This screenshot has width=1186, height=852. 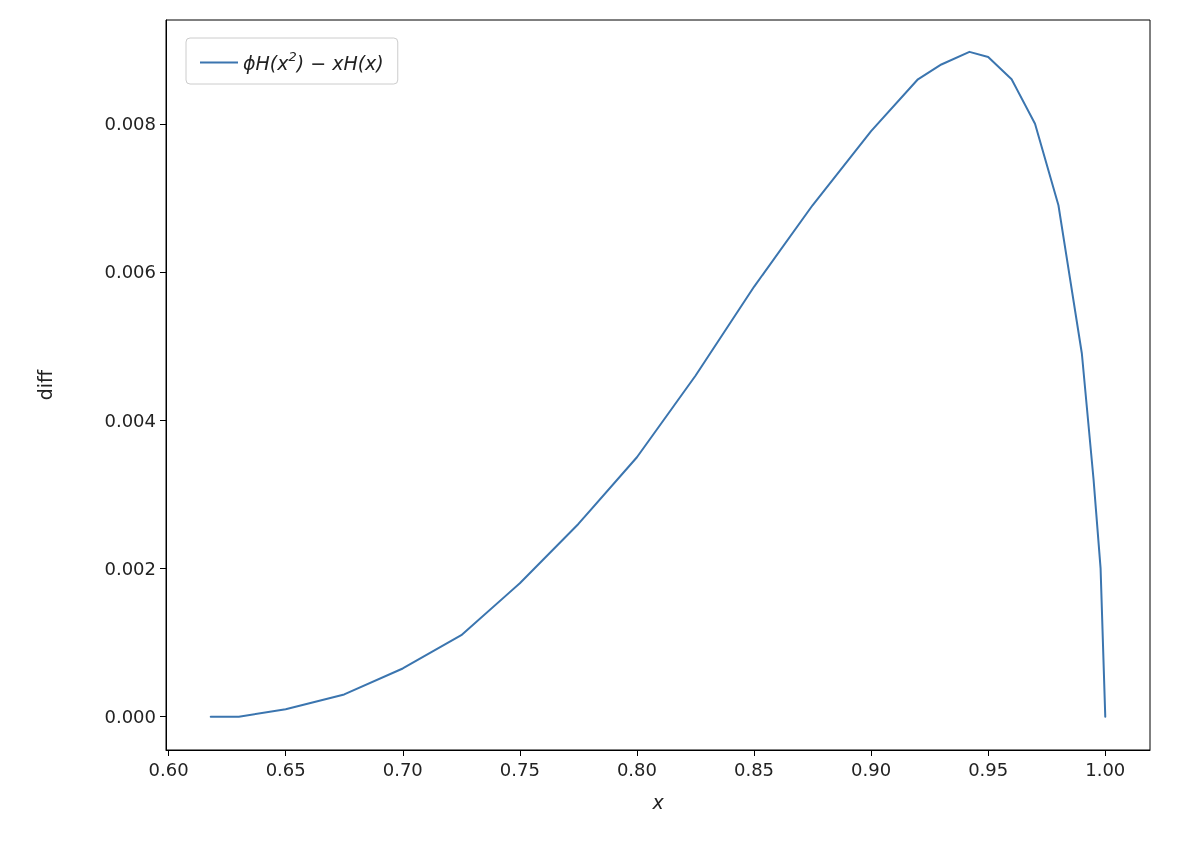 What do you see at coordinates (988, 769) in the screenshot?
I see `x-tick-label: 0.95` at bounding box center [988, 769].